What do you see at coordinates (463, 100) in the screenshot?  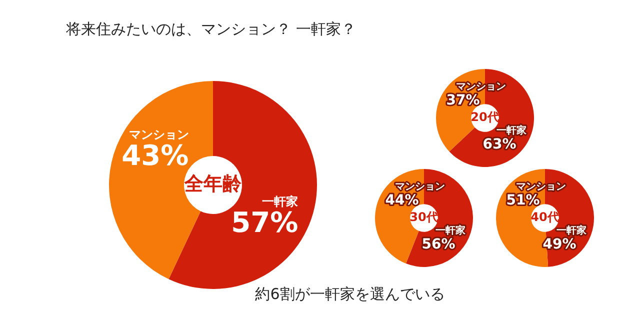 I see `data-label: 37%` at bounding box center [463, 100].